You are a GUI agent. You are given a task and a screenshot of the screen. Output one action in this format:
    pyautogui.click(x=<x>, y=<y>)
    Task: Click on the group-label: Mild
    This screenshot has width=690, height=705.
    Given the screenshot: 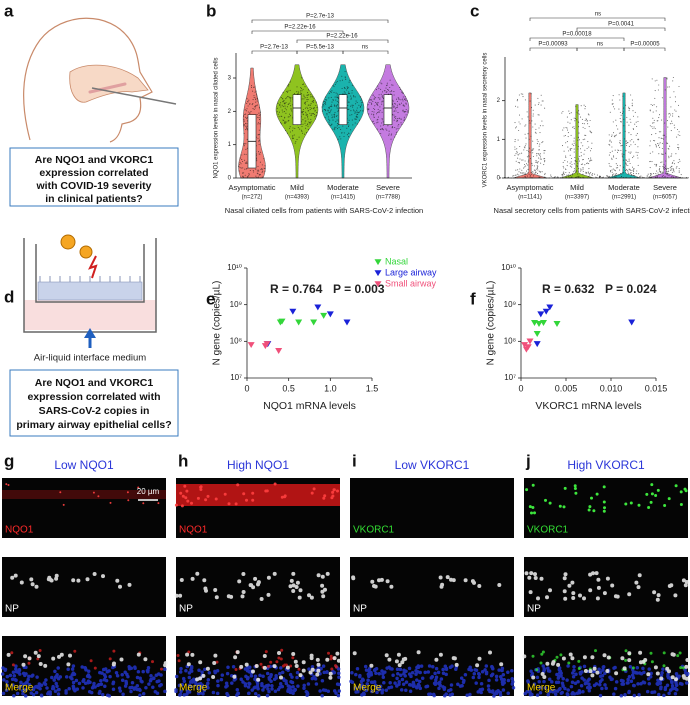 What is the action you would take?
    pyautogui.click(x=577, y=187)
    